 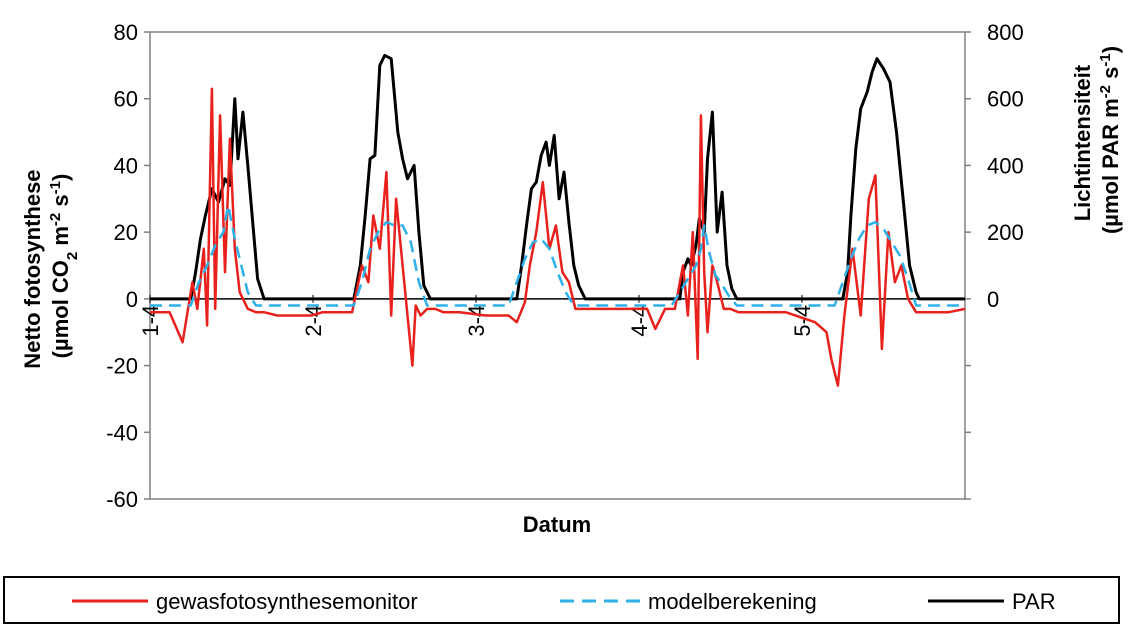 What do you see at coordinates (122, 499) in the screenshot?
I see `left-tick-label: -60` at bounding box center [122, 499].